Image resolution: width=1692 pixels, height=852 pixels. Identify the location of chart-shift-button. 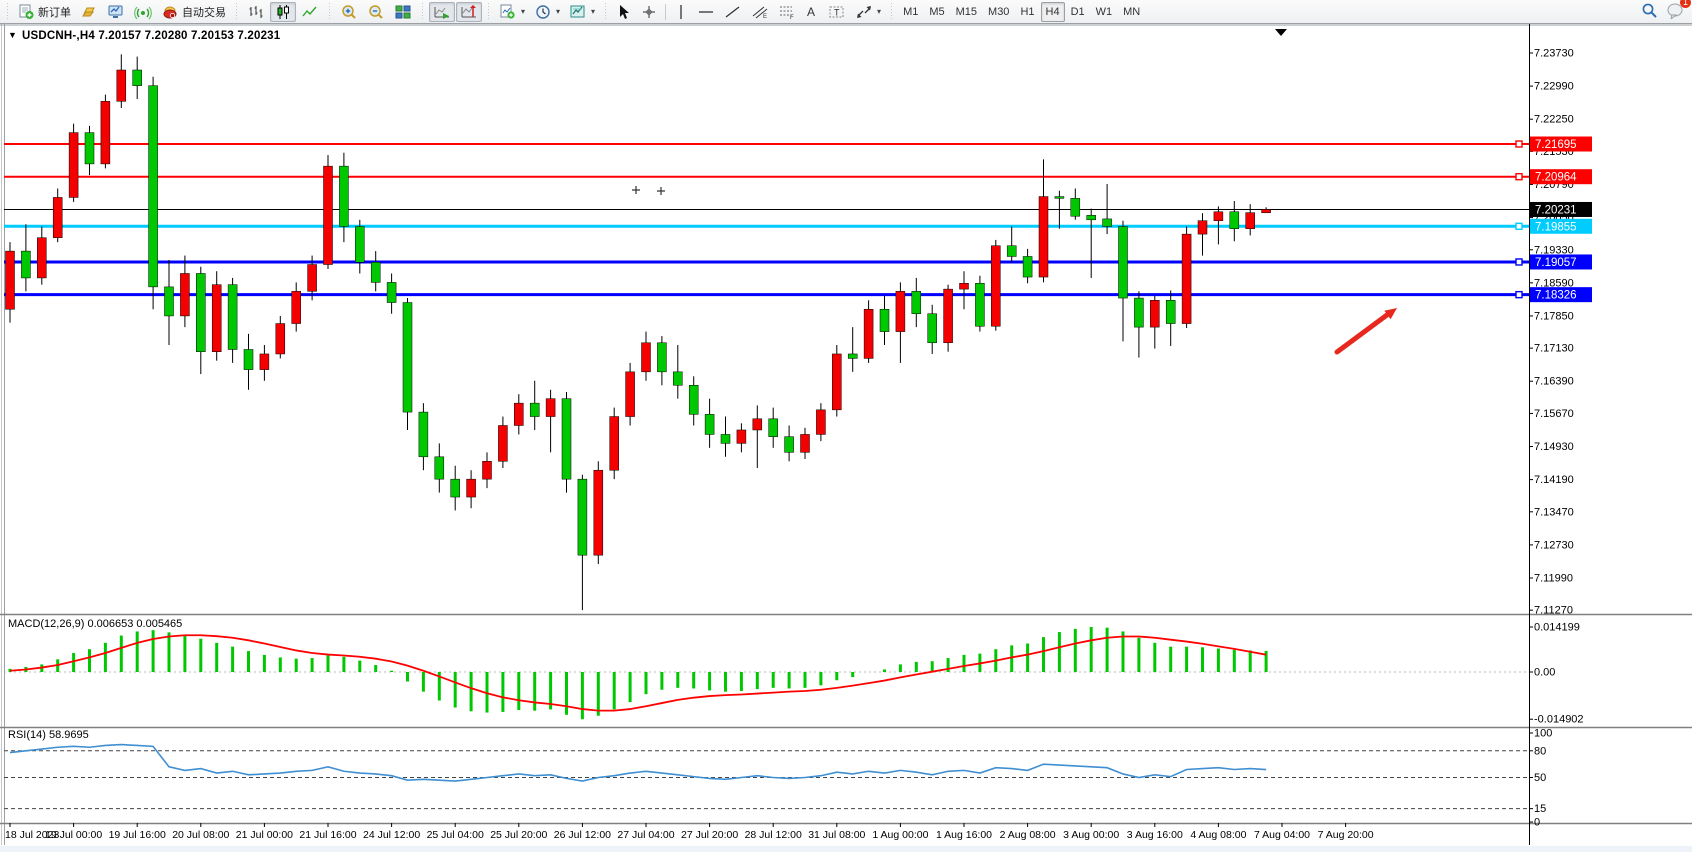
(469, 11).